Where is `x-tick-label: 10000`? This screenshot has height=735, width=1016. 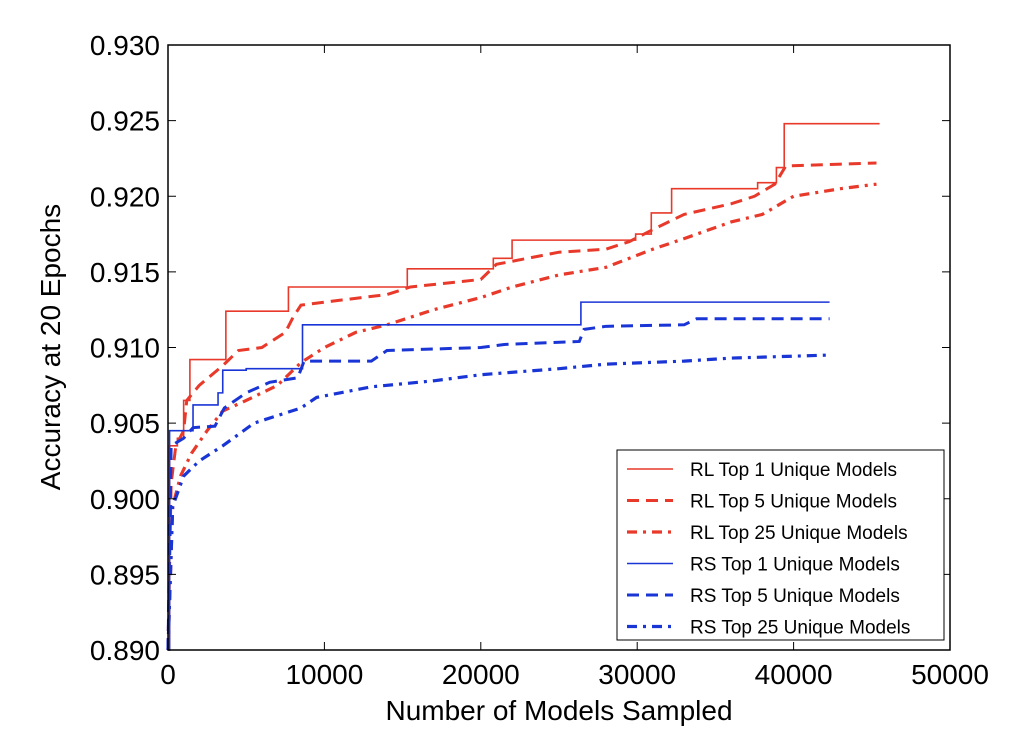 x-tick-label: 10000 is located at coordinates (324, 674).